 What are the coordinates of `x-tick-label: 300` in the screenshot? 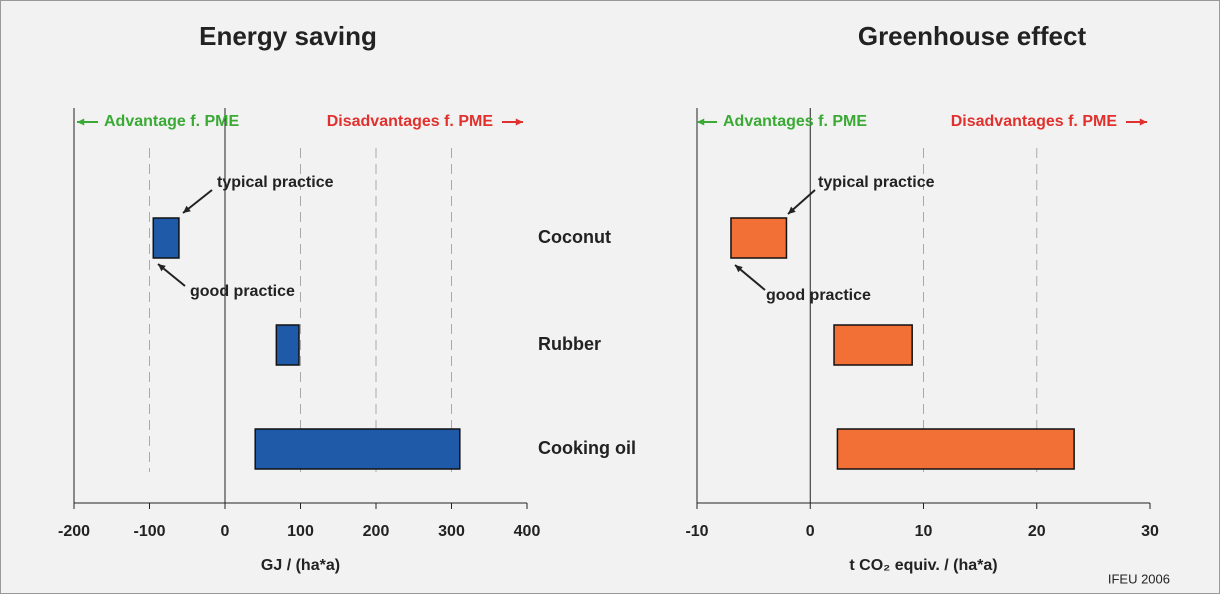 It's located at (451, 531).